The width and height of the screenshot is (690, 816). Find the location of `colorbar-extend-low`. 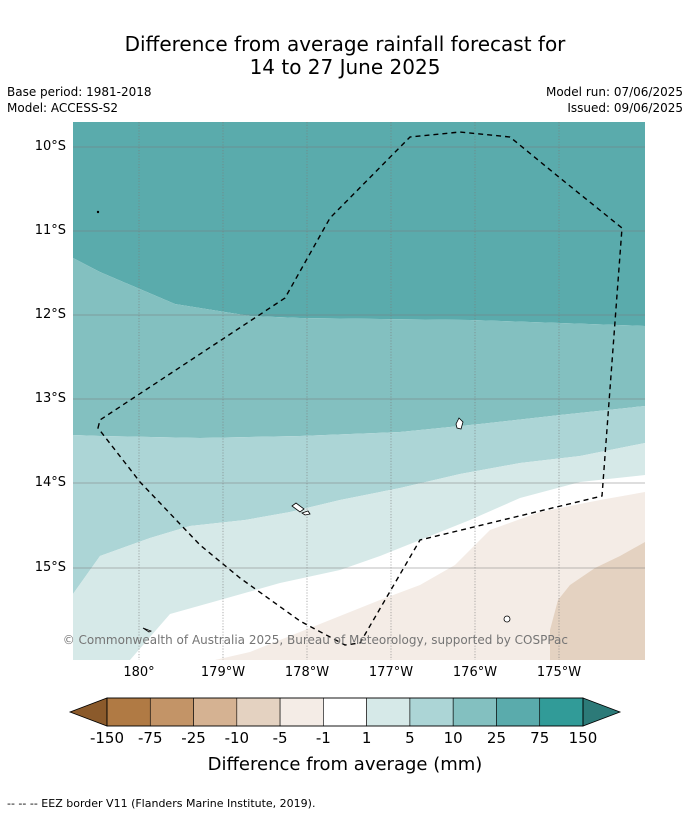

colorbar-extend-low is located at coordinates (88, 712).